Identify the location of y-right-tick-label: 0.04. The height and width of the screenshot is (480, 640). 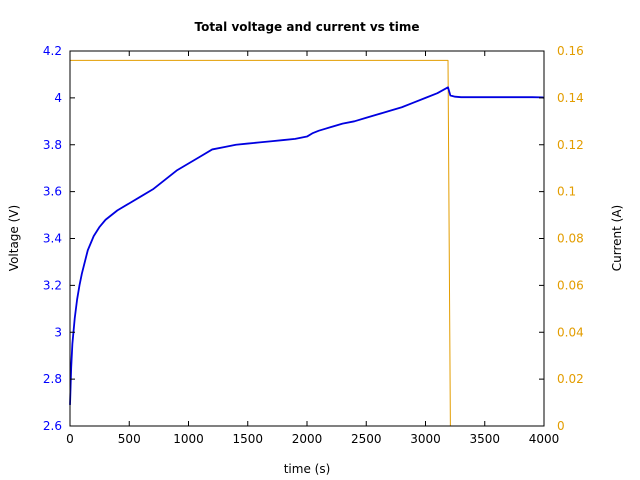
(570, 332).